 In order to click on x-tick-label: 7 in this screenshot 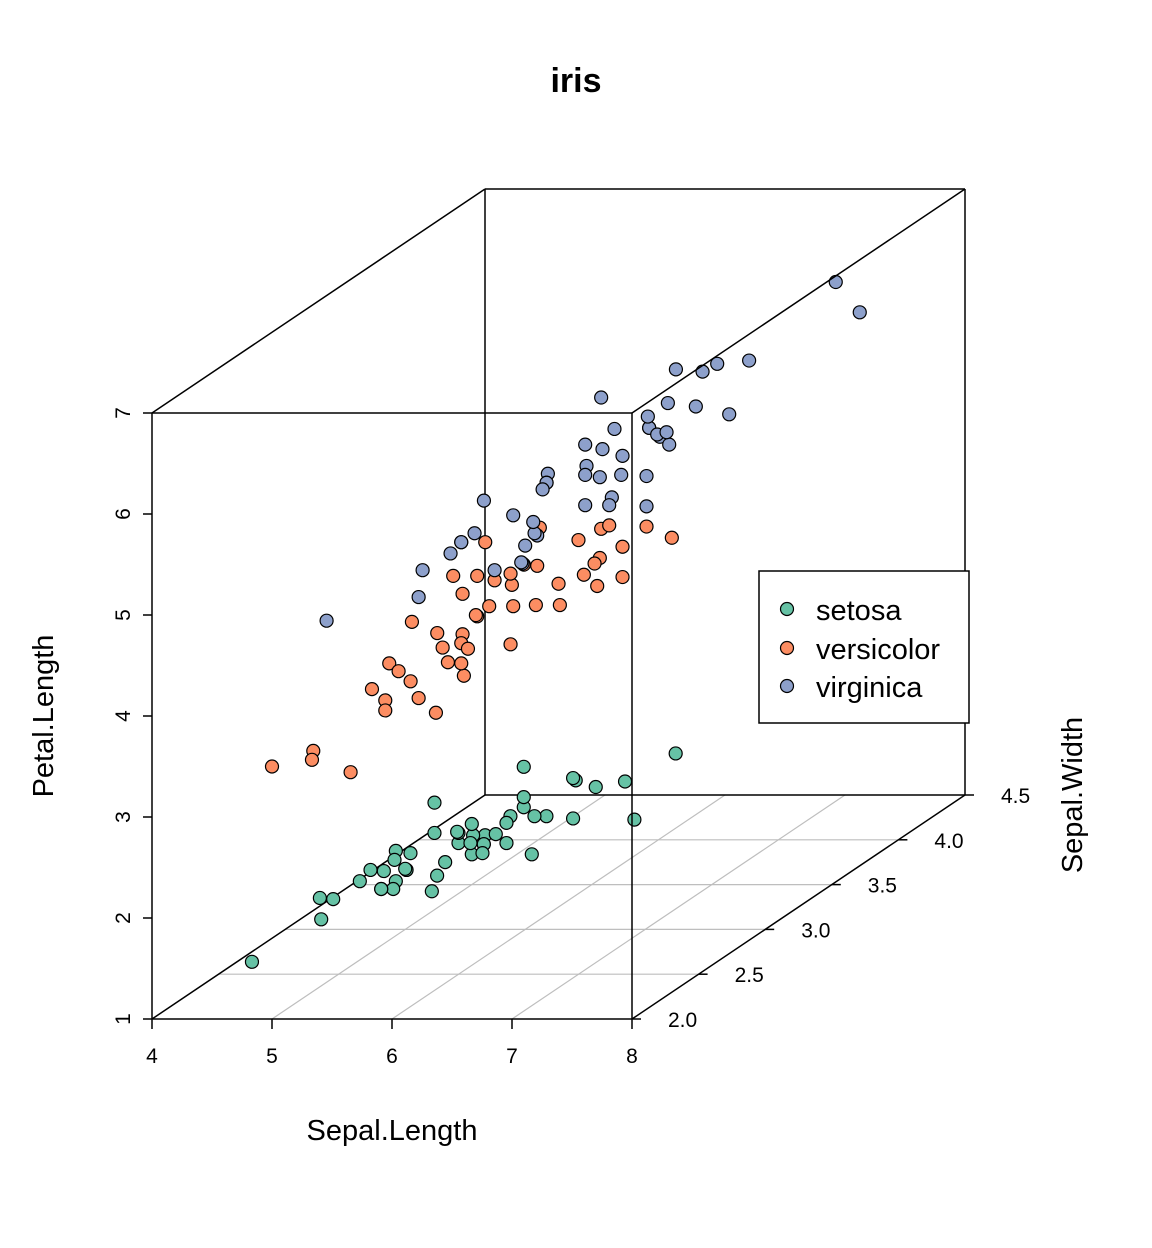, I will do `click(512, 1056)`.